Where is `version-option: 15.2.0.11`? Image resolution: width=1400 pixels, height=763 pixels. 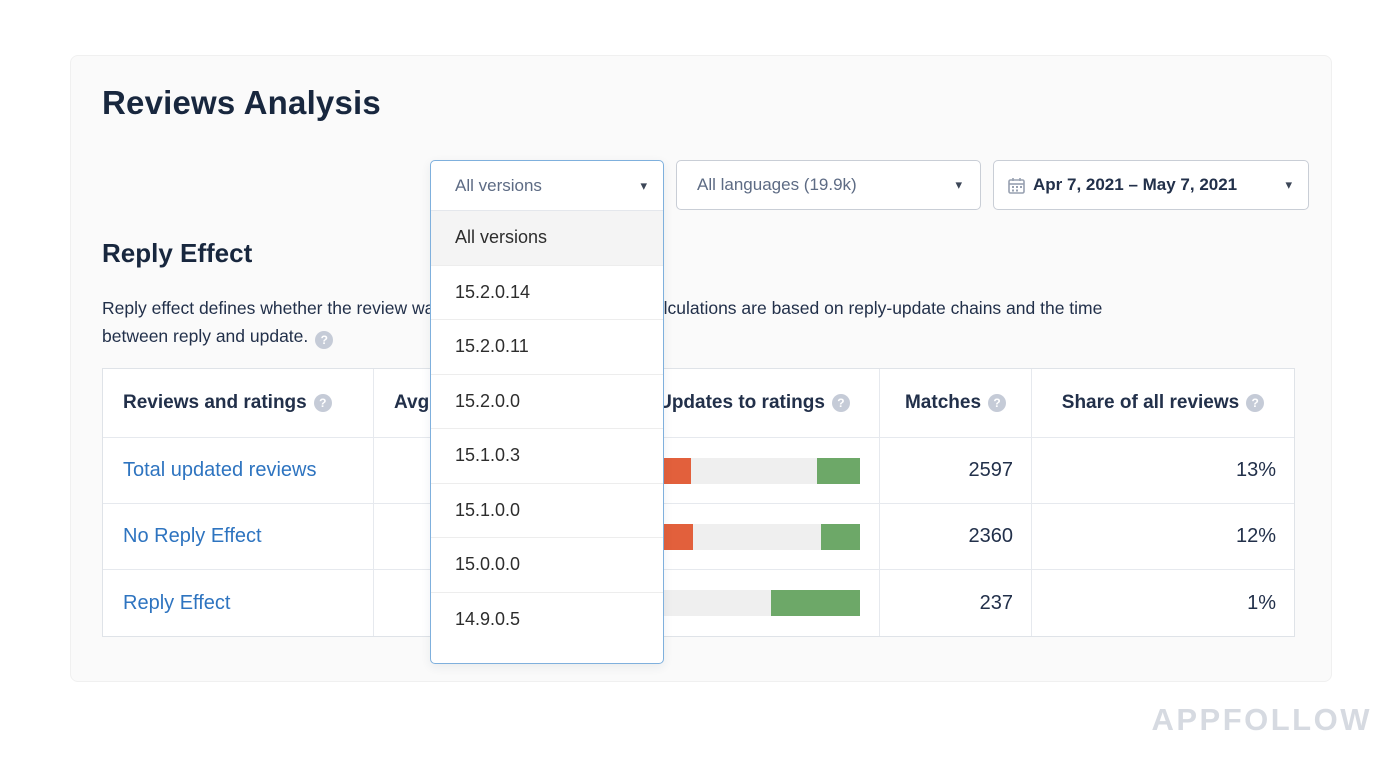 version-option: 15.2.0.11 is located at coordinates (547, 347).